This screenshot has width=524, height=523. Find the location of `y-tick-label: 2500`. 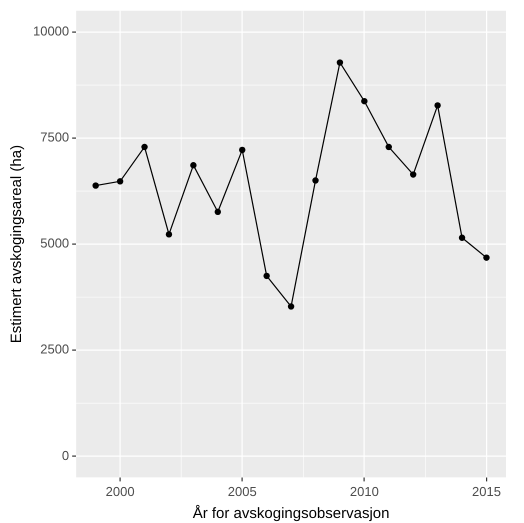

y-tick-label: 2500 is located at coordinates (55, 349).